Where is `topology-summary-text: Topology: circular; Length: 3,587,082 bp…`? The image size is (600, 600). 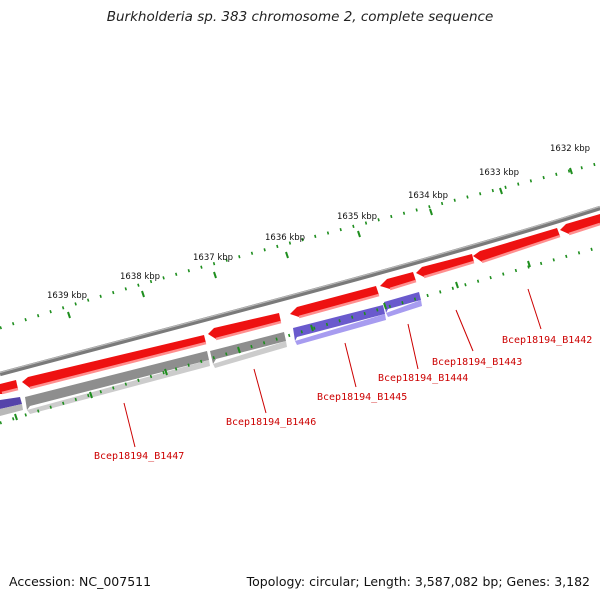 topology-summary-text: Topology: circular; Length: 3,587,082 bp… is located at coordinates (418, 581).